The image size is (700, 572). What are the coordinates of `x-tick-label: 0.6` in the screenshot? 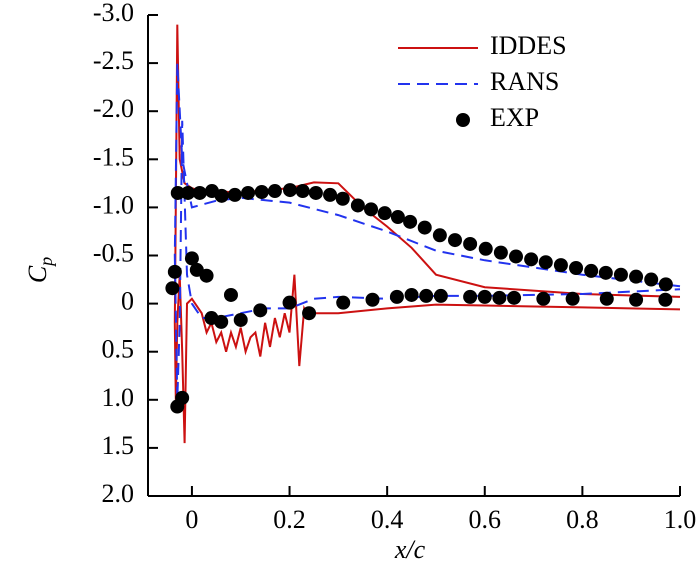 It's located at (485, 519).